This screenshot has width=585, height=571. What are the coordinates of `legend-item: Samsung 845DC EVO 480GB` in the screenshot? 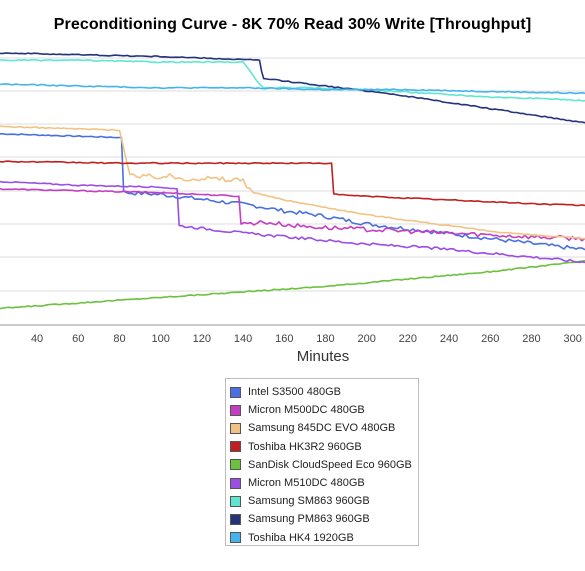 It's located at (324, 428).